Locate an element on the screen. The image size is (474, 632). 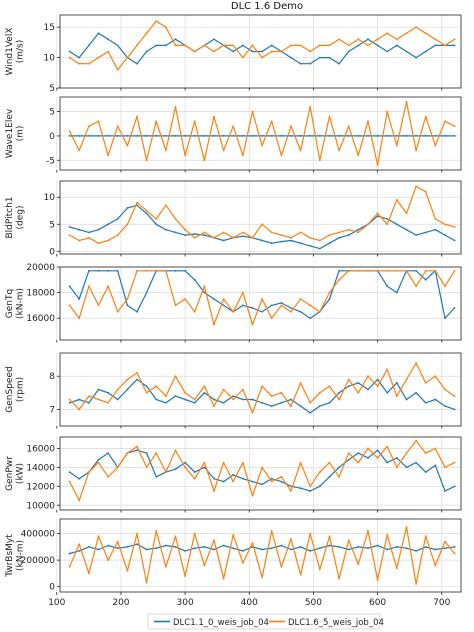
y-tick-label: 18000 is located at coordinates (40, 294).